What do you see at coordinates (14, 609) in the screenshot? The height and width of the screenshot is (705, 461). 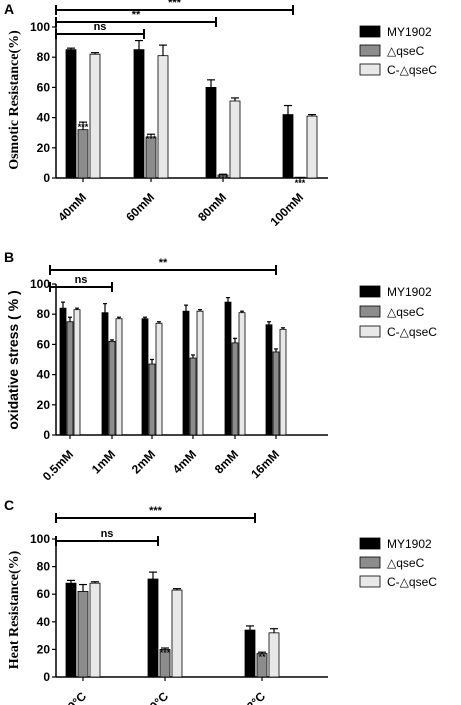 I see `y-axis-label: Heat Resistance(%)` at bounding box center [14, 609].